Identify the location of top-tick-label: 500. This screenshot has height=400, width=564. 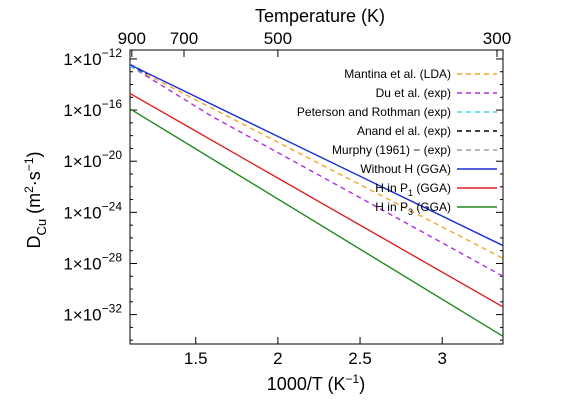
(278, 38).